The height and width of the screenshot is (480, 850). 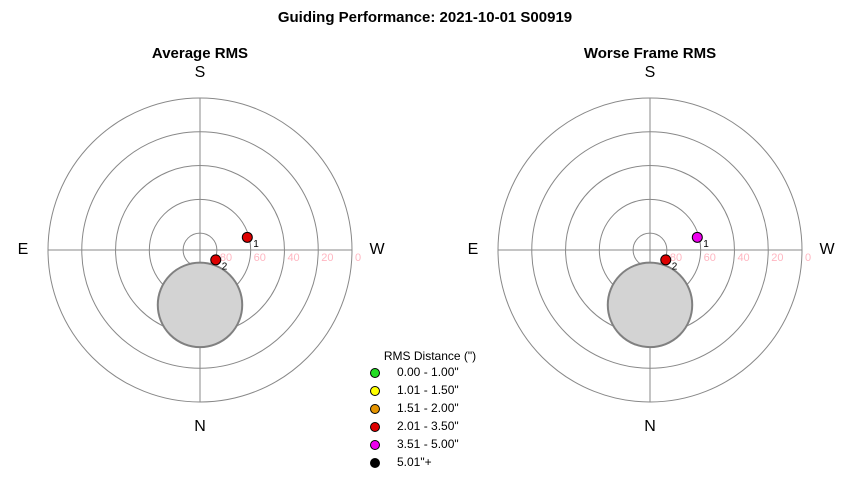 I want to click on legend-title: RMS Distance ("), so click(x=430, y=356).